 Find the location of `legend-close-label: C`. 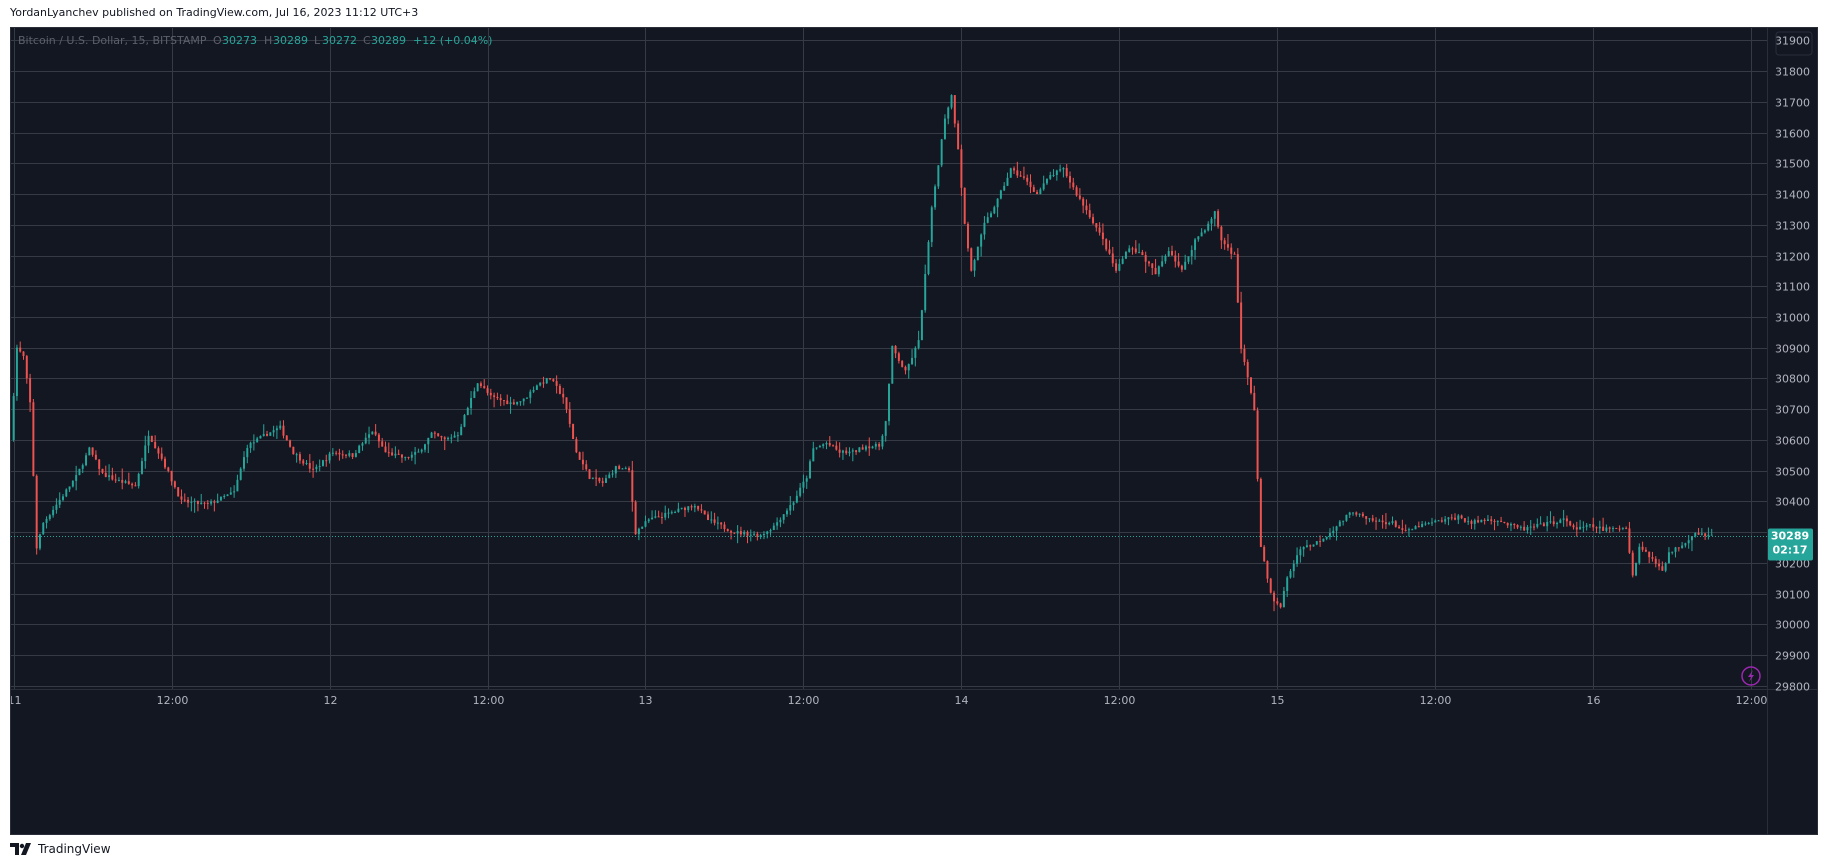

legend-close-label: C is located at coordinates (367, 40).